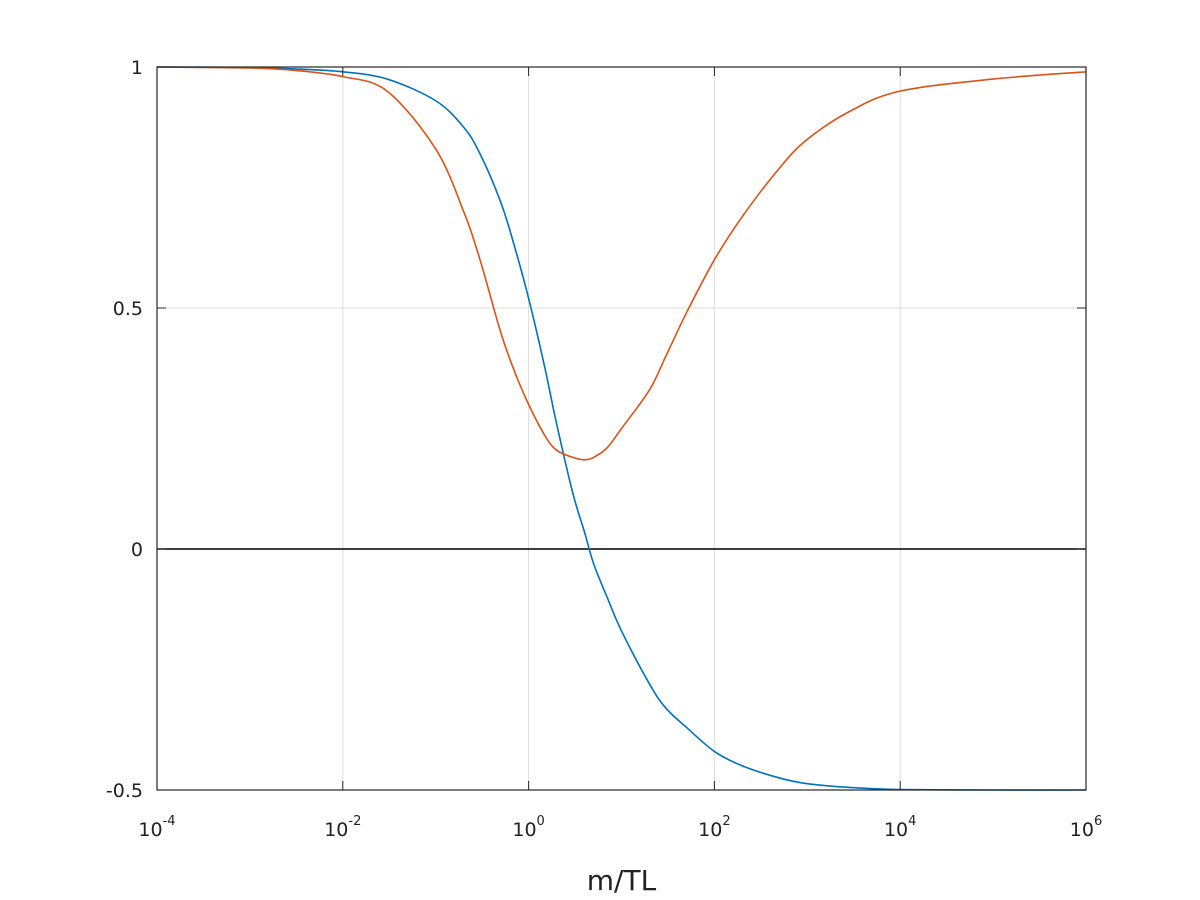  What do you see at coordinates (128, 309) in the screenshot?
I see `y-tick-label: 0.5` at bounding box center [128, 309].